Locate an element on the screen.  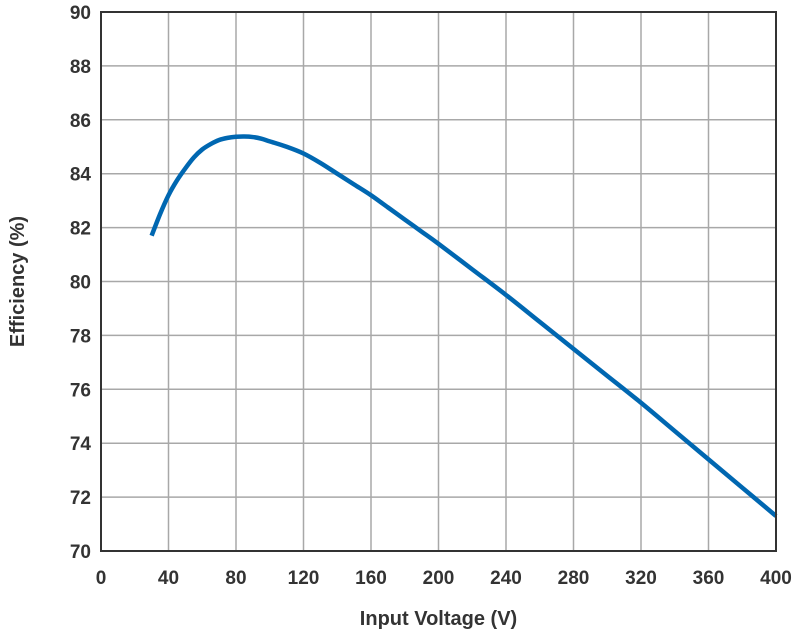
x-tick-label: 360 is located at coordinates (709, 578).